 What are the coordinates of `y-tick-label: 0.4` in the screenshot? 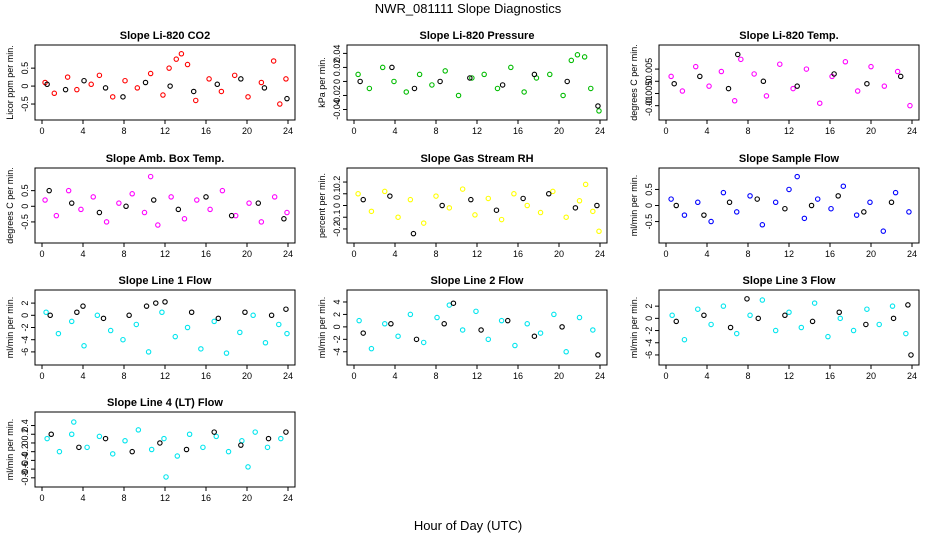 It's located at (25, 425).